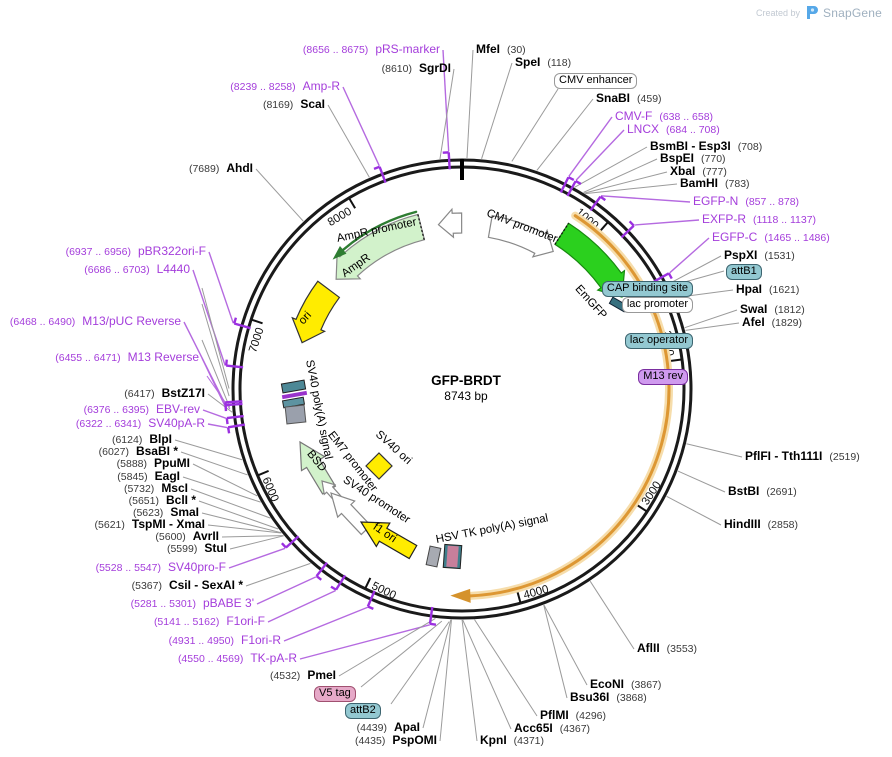 This screenshot has height=757, width=892. Describe the element at coordinates (363, 711) in the screenshot. I see `attb2-box-label: attB2` at that location.